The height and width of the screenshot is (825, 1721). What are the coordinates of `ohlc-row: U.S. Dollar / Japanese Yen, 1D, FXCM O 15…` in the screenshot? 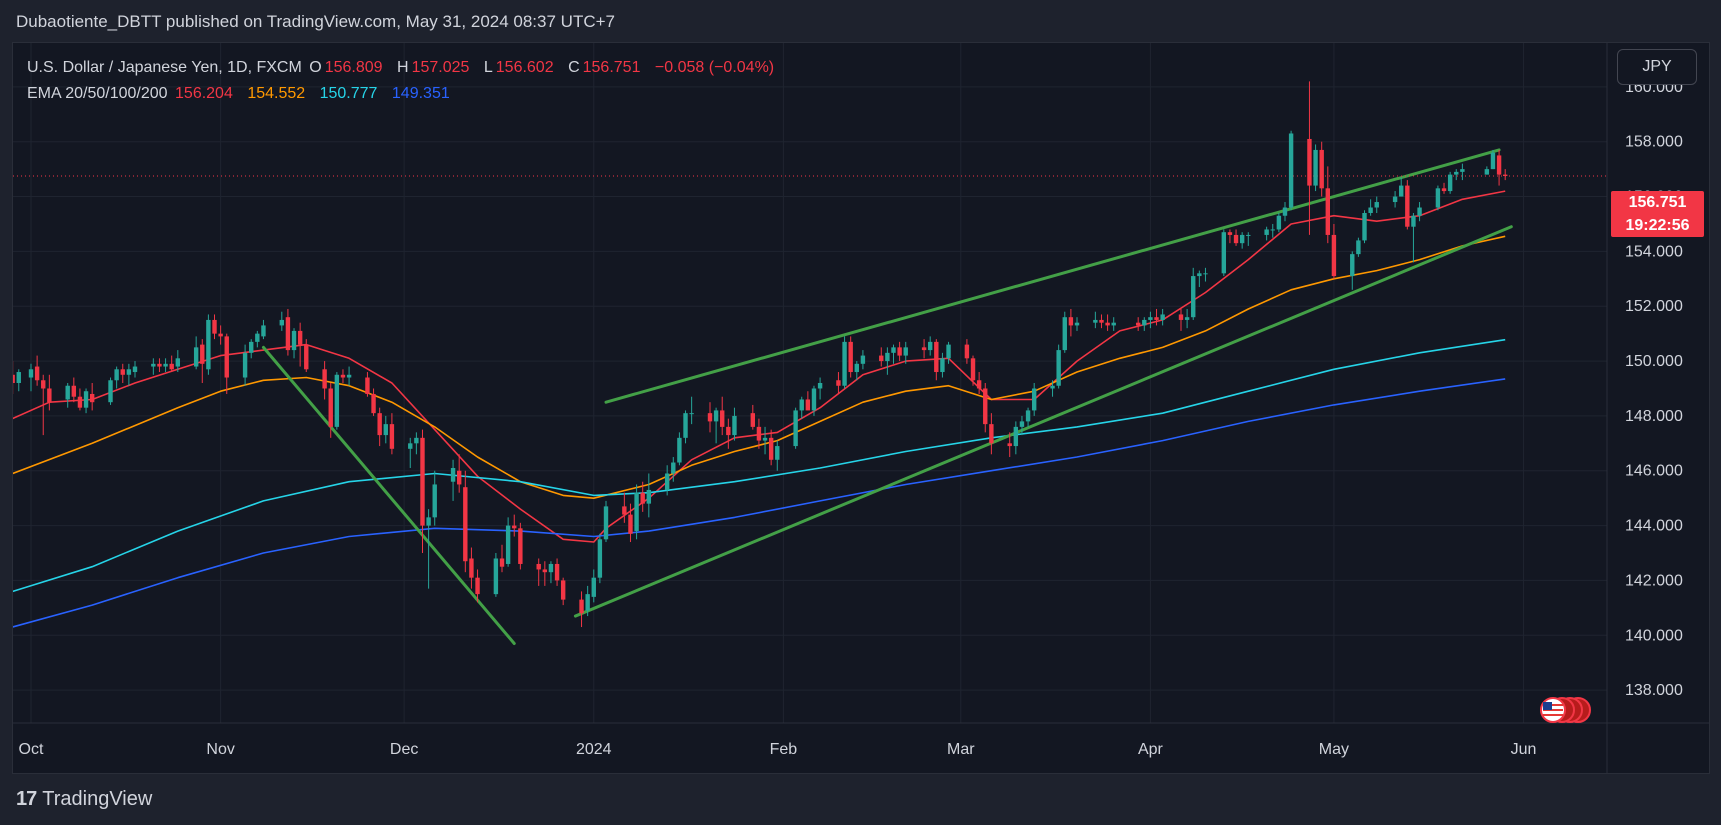 It's located at (405, 68).